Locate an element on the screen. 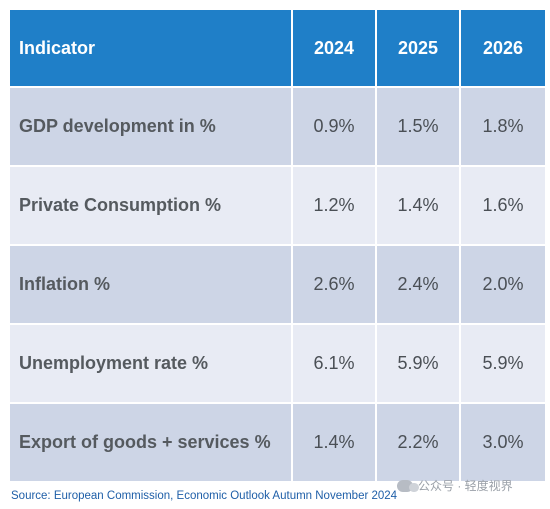  row-value-2026: 1.6% is located at coordinates (503, 206).